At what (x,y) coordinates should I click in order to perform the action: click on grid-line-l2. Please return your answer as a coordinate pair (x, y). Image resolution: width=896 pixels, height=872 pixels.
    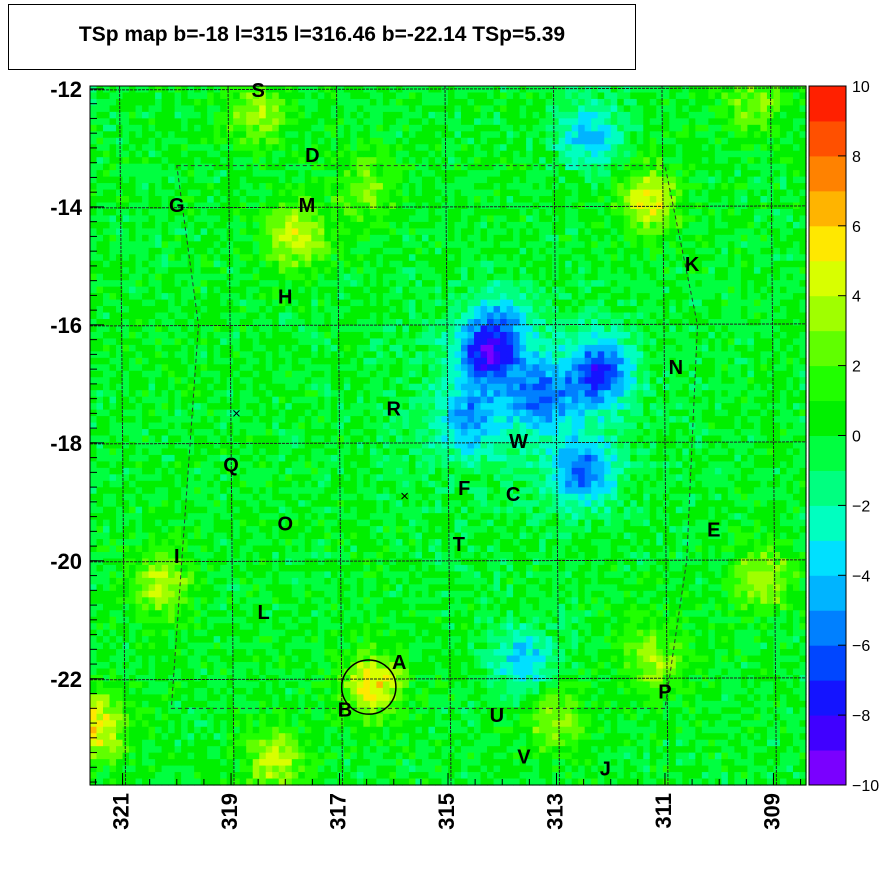
    Looking at the image, I should click on (340, 435).